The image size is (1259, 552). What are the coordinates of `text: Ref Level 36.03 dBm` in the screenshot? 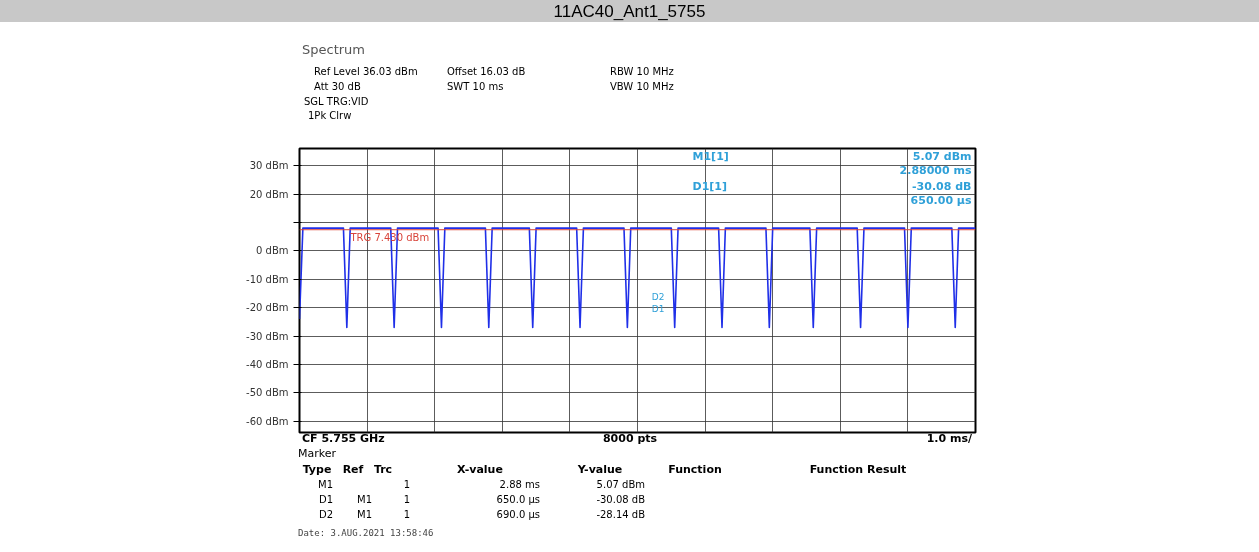 It's located at (366, 71).